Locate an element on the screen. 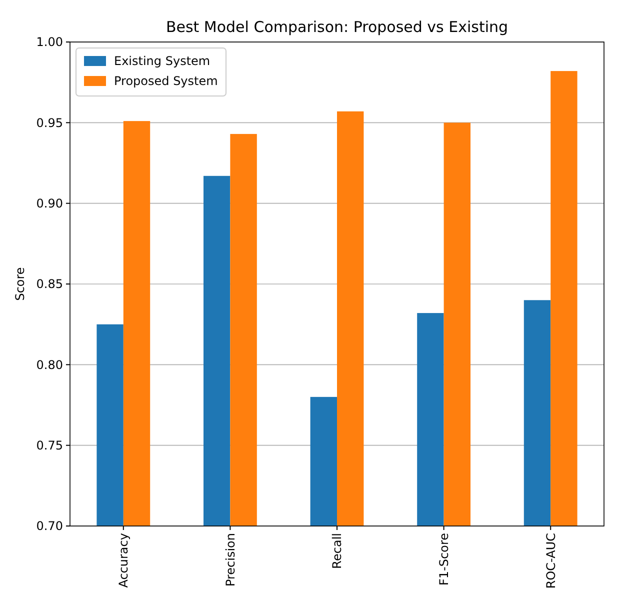 The width and height of the screenshot is (622, 616). x-tick-label: Recall is located at coordinates (337, 551).